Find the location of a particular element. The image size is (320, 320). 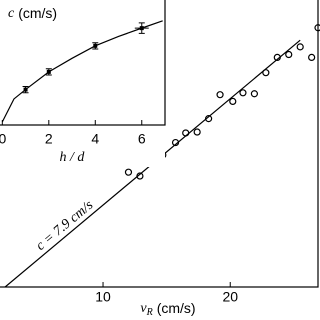

inset-y-label-main: c is located at coordinates (11, 13).